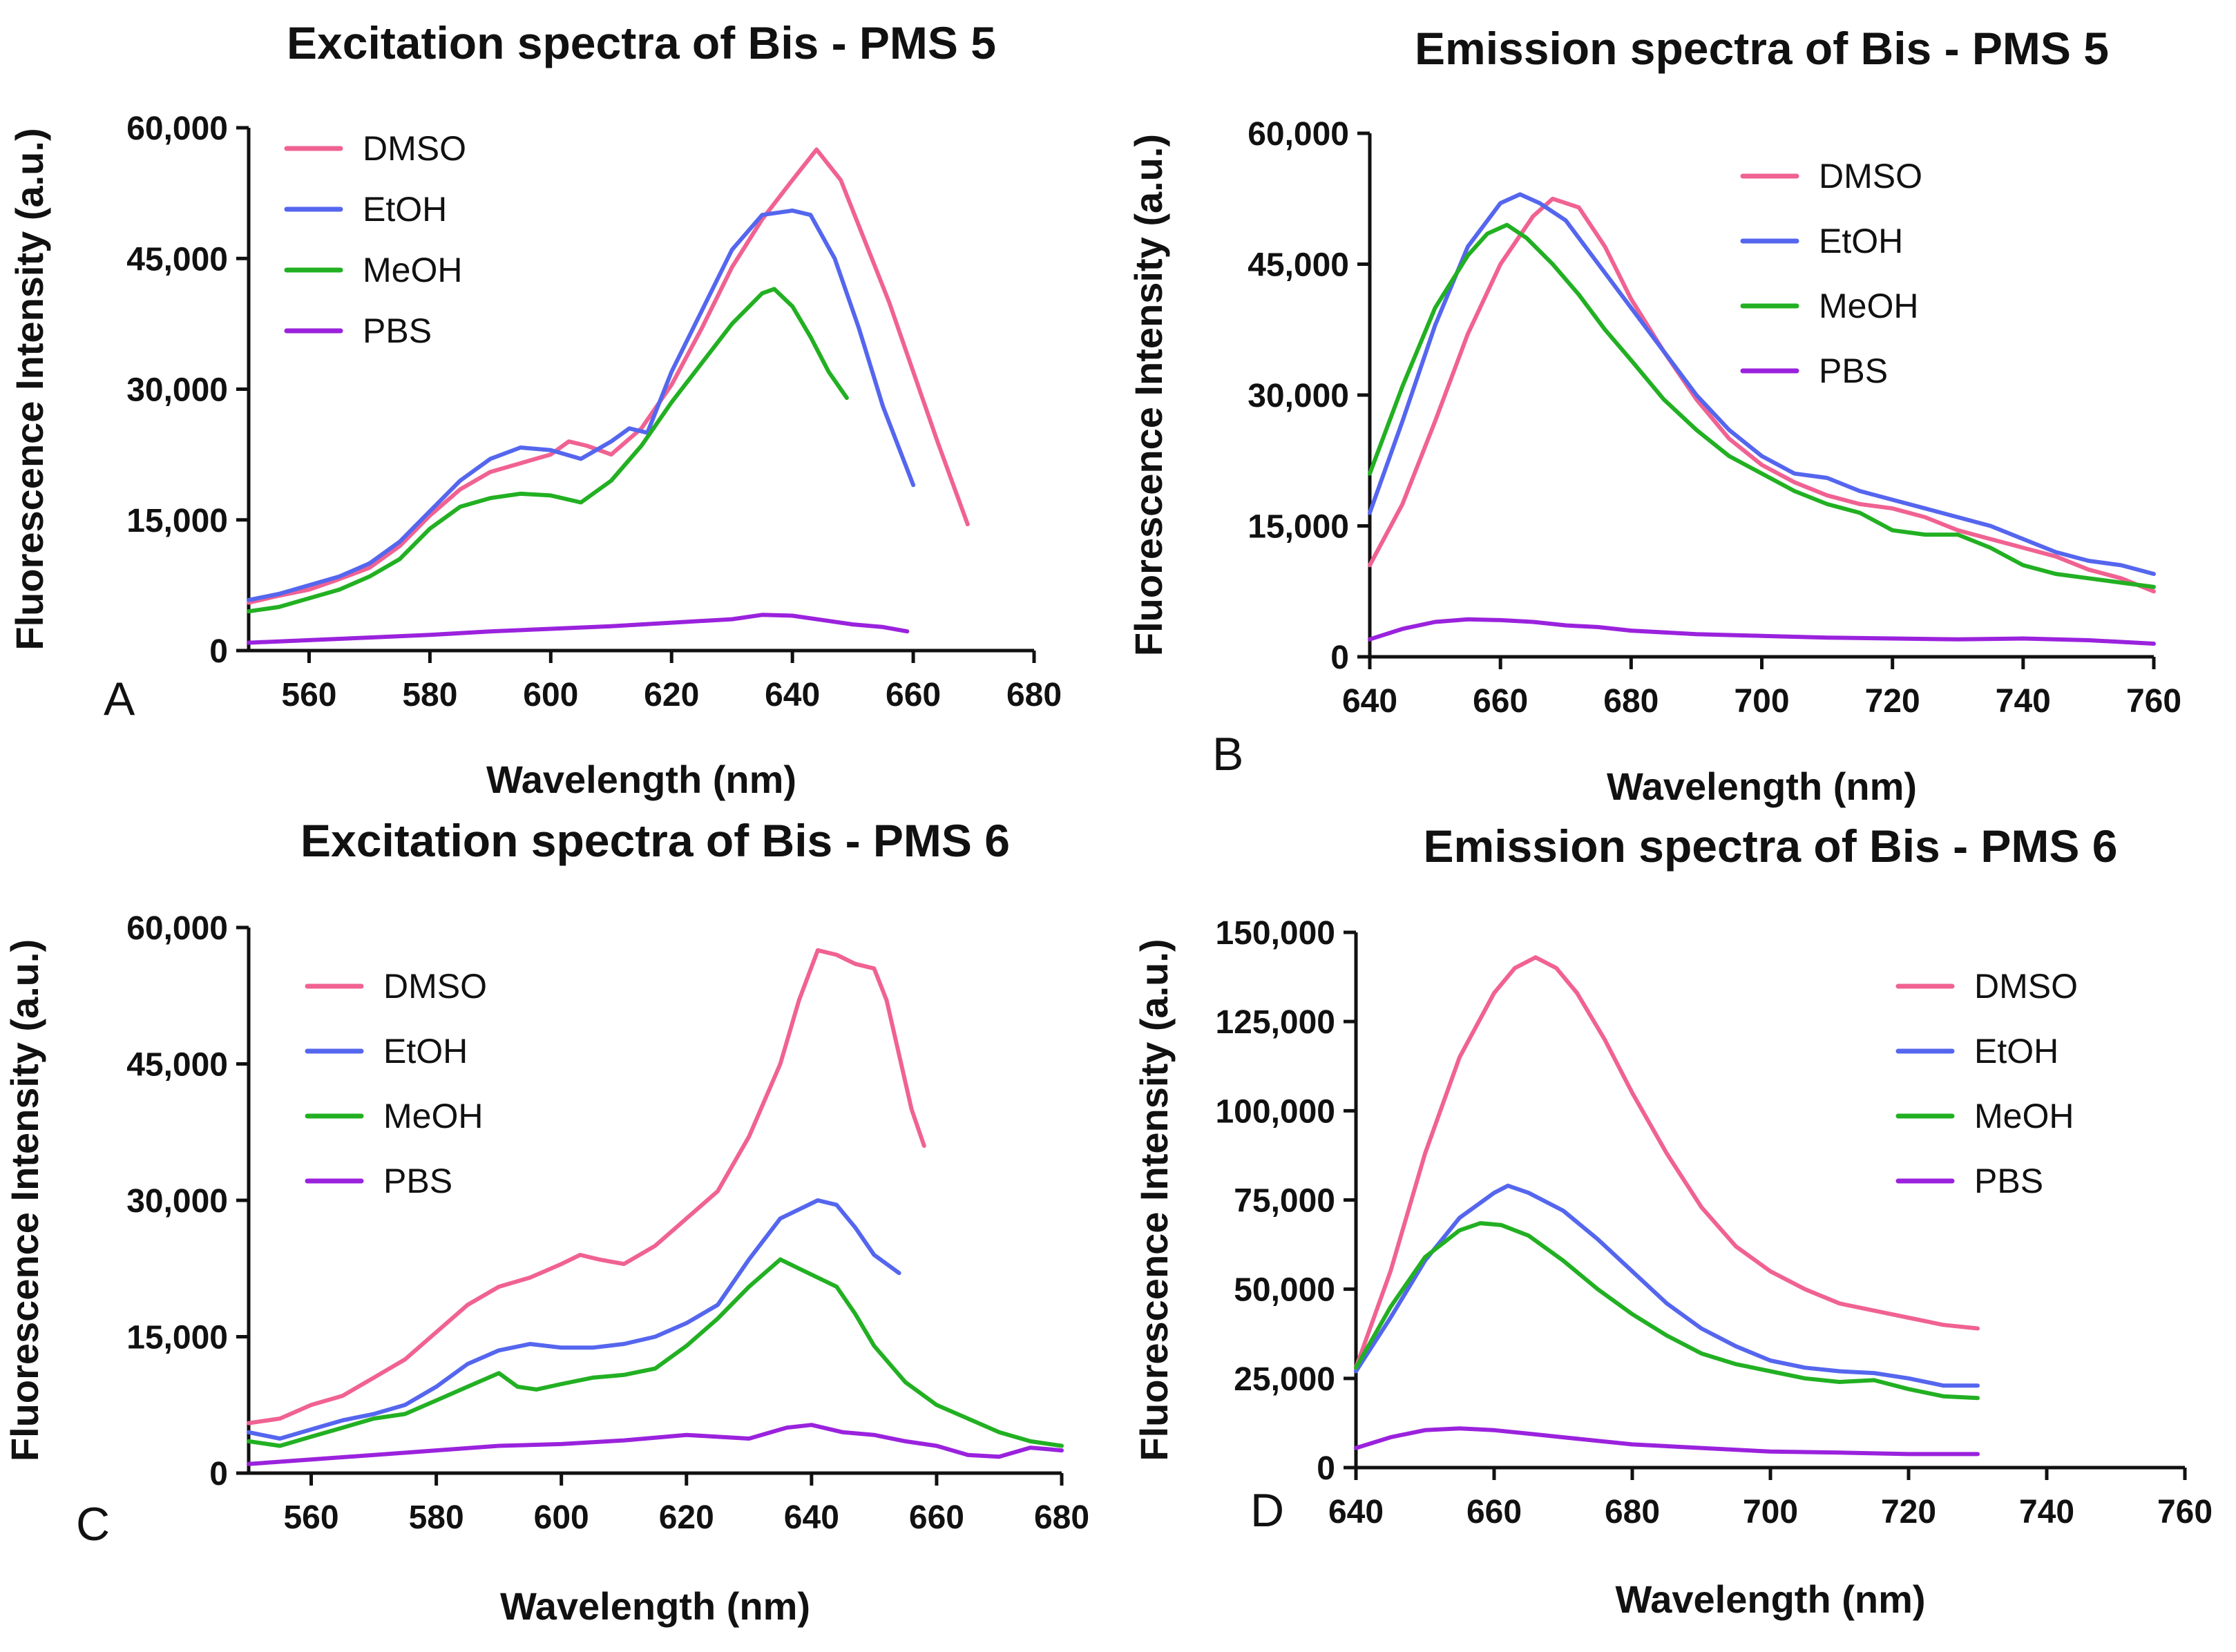 The width and height of the screenshot is (2236, 1652). What do you see at coordinates (1275, 933) in the screenshot?
I see `y-tick-label: 150,000` at bounding box center [1275, 933].